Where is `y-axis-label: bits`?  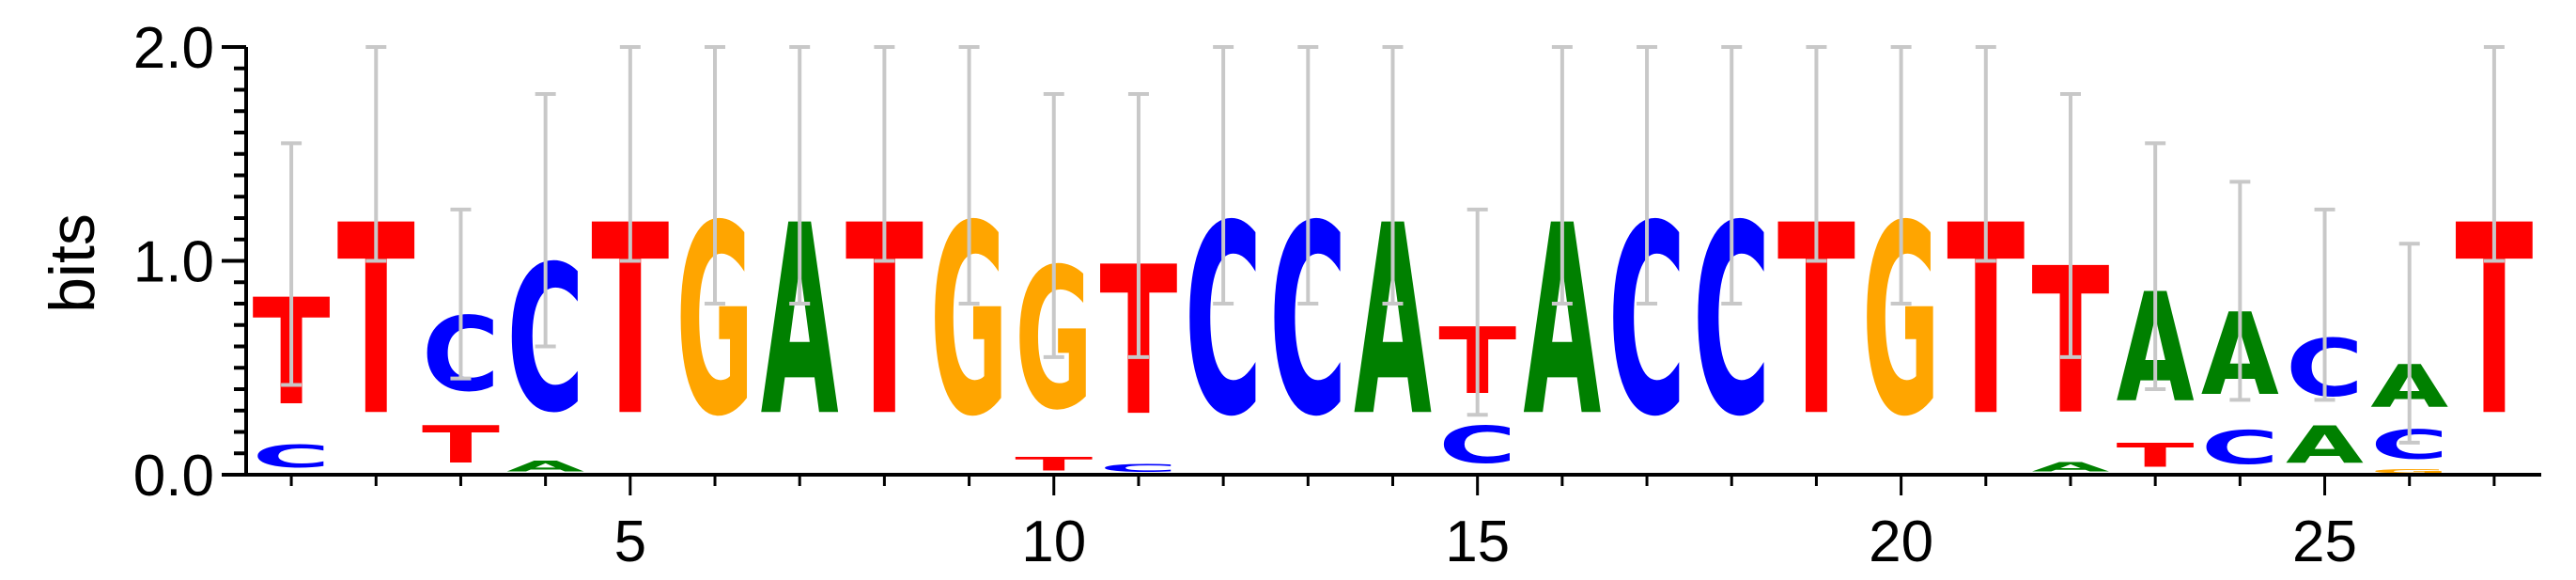
y-axis-label: bits is located at coordinates (72, 263).